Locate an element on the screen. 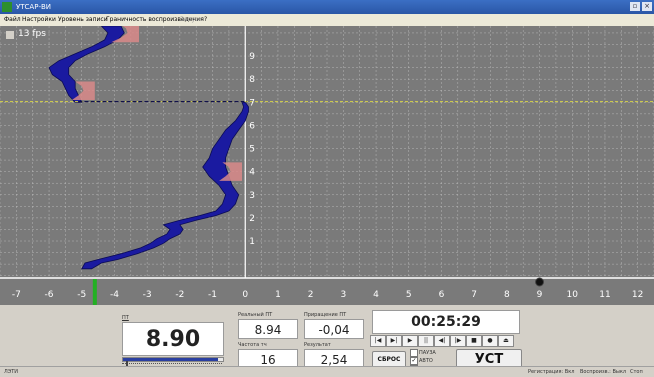  real-pt-display: 8.94 is located at coordinates (268, 329).